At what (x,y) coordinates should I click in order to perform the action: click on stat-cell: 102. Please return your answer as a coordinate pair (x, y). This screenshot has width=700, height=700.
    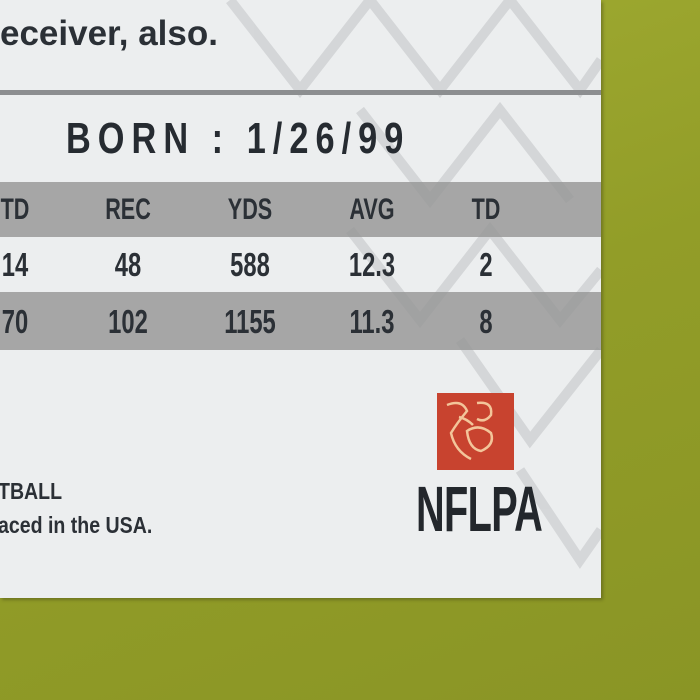
    Looking at the image, I should click on (128, 321).